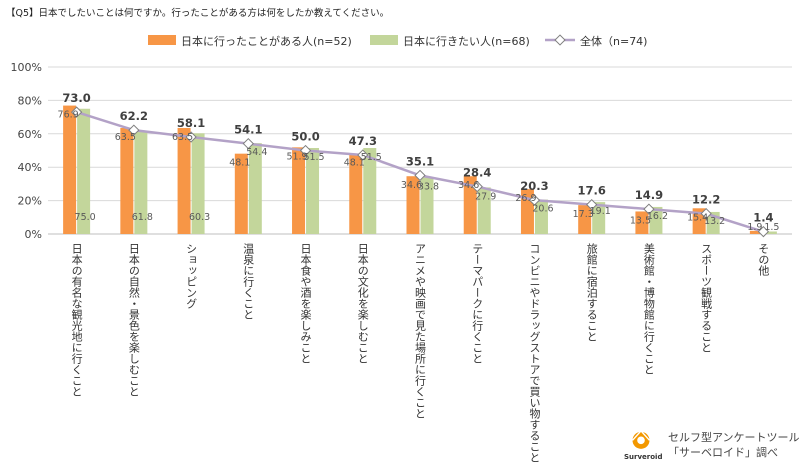  What do you see at coordinates (734, 445) in the screenshot?
I see `brand-text: セルフ型アンケートツール 「サーベロイド」調べ` at bounding box center [734, 445].